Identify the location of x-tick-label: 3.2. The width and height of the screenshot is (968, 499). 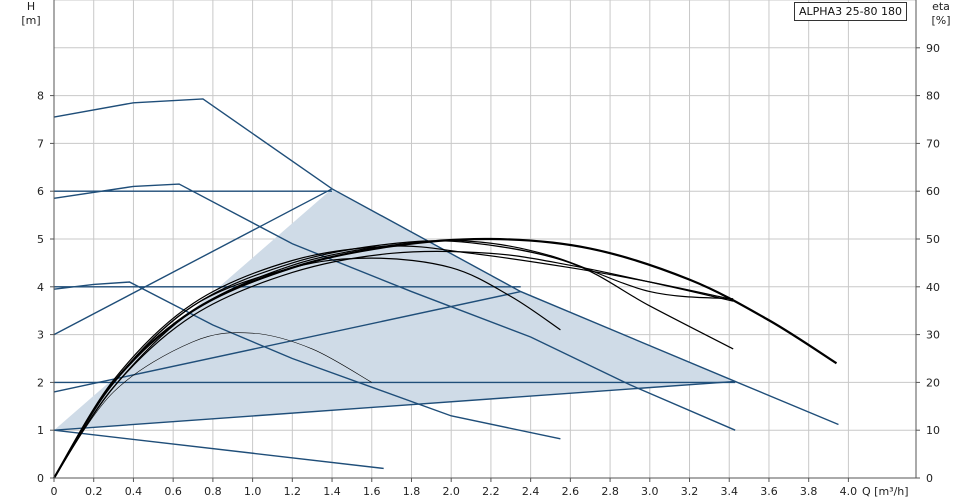
(690, 491).